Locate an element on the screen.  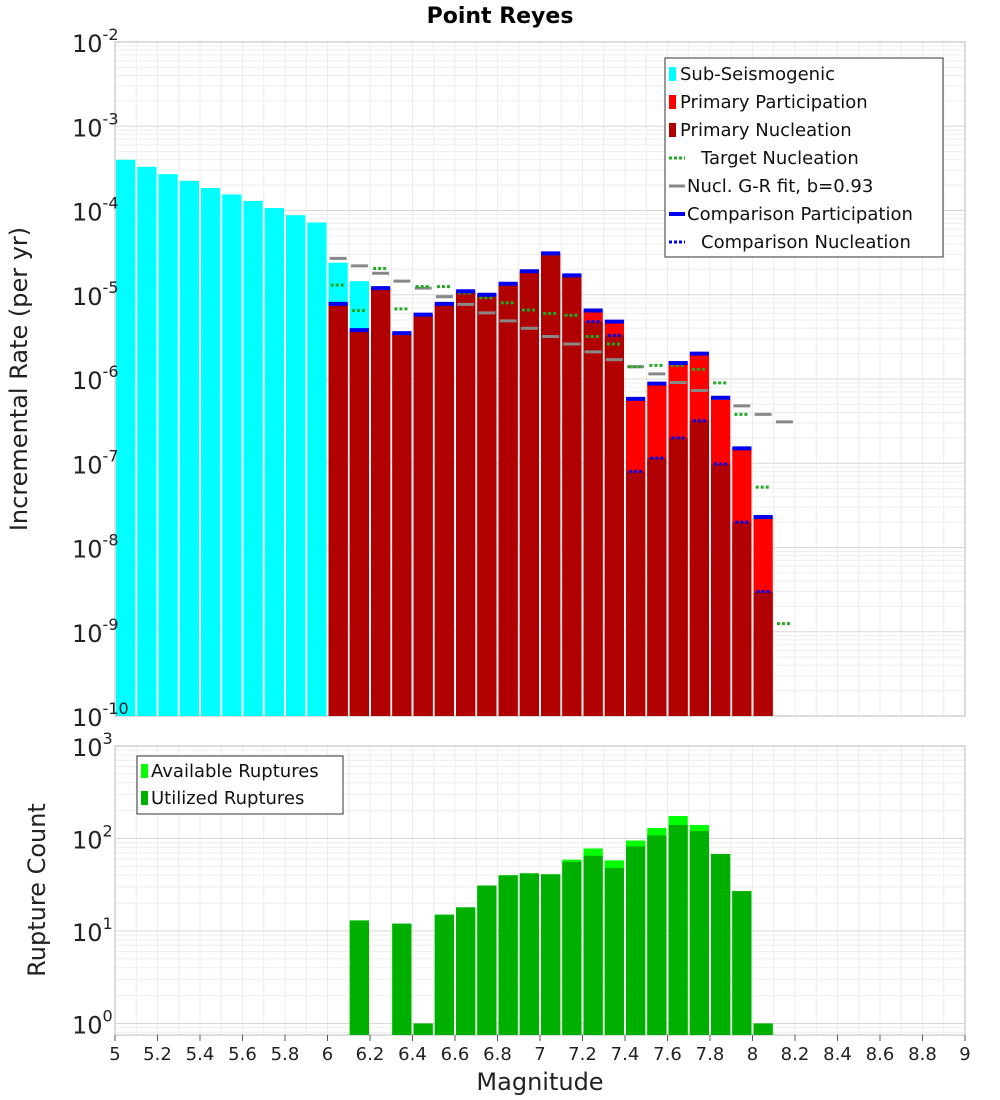
bottom-plot-marks is located at coordinates (561, 925).